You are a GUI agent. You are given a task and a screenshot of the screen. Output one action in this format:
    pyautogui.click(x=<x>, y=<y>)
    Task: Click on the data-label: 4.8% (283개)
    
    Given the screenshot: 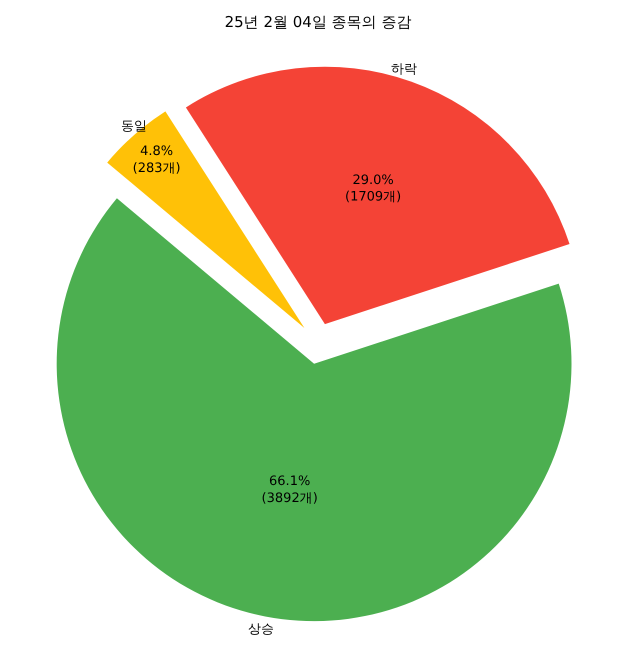 What is the action you would take?
    pyautogui.click(x=156, y=160)
    